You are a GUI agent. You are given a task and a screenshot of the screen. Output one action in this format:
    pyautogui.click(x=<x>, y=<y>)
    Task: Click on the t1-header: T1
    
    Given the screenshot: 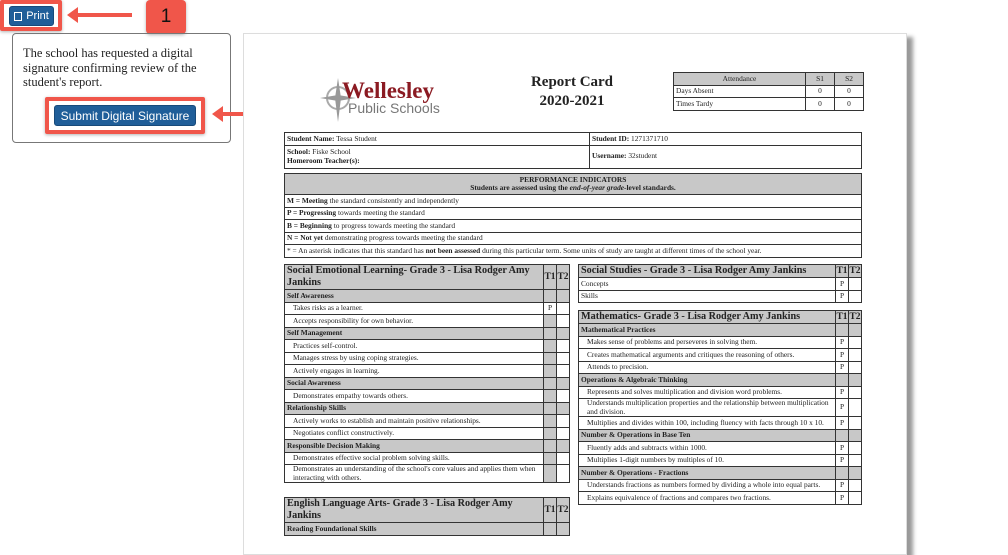 What is the action you would take?
    pyautogui.click(x=550, y=510)
    